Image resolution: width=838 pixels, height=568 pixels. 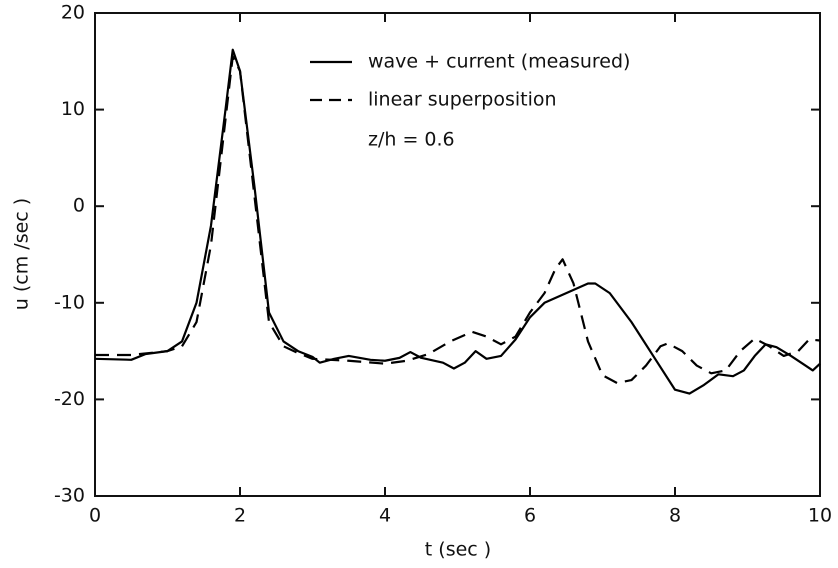 I want to click on x-axis-label: t (sec ), so click(x=458, y=550).